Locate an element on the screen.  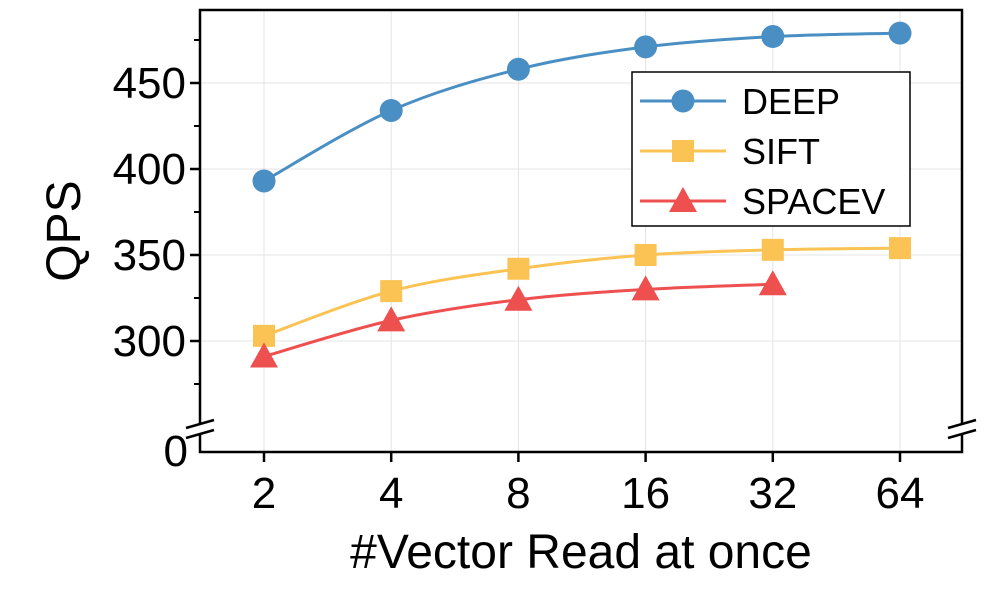
series-line-sift is located at coordinates (582, 292).